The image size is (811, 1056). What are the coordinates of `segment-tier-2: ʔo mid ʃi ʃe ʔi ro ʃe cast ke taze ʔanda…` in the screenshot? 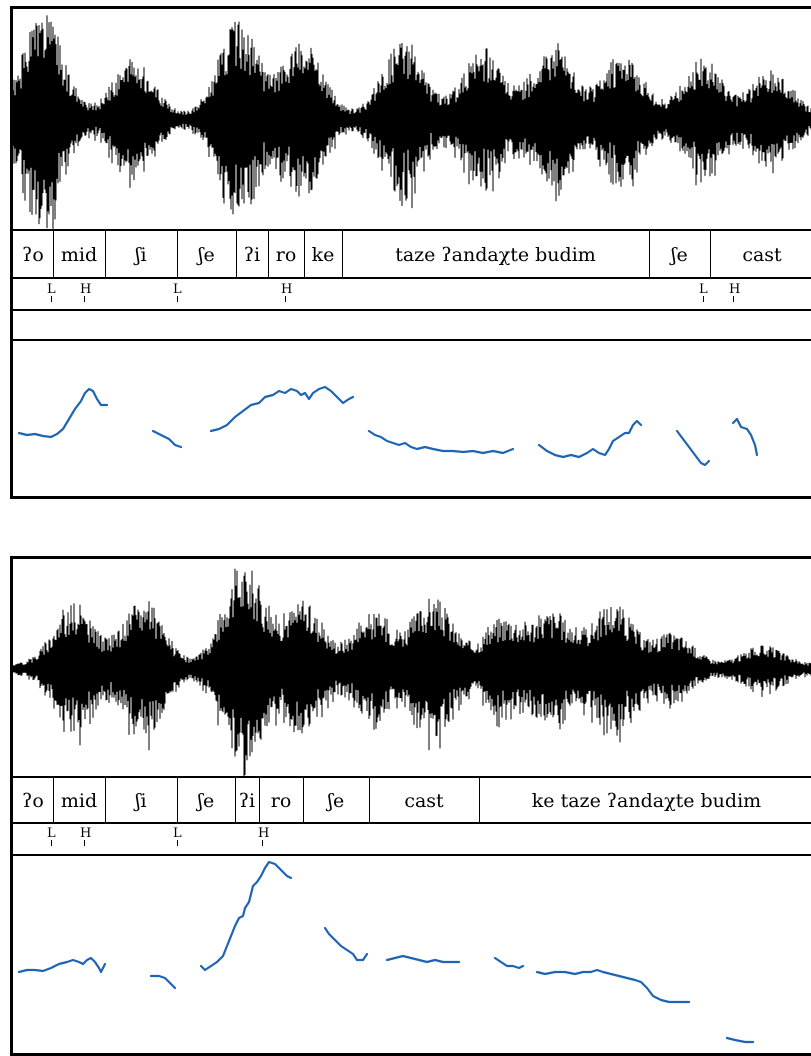 It's located at (412, 801).